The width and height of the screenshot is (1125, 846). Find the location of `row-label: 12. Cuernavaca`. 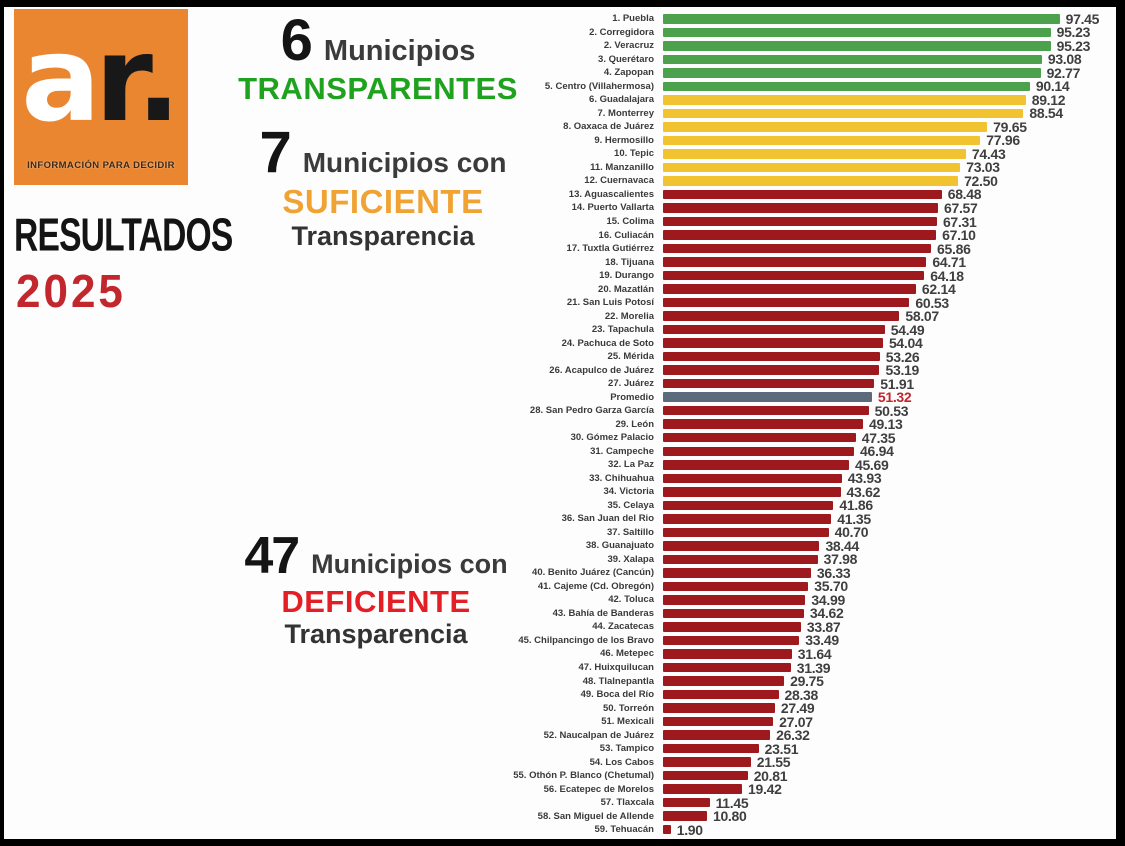

row-label: 12. Cuernavaca is located at coordinates (619, 181).